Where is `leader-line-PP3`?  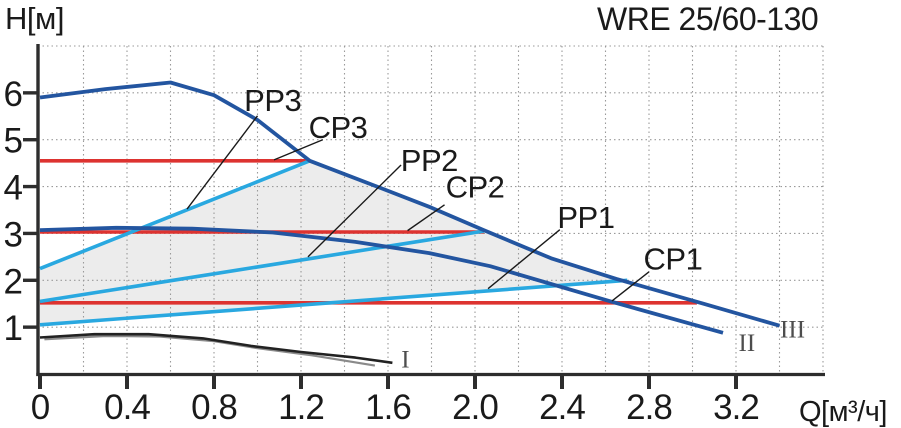 leader-line-PP3 is located at coordinates (222, 162).